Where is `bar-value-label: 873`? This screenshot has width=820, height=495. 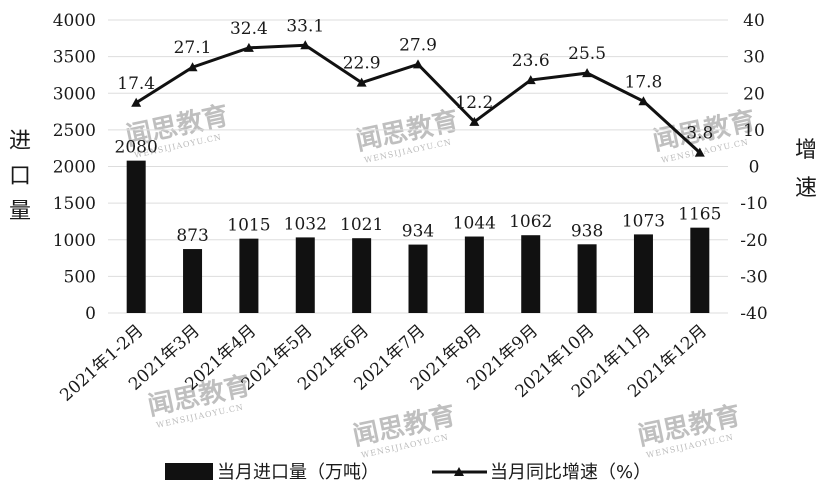
bar-value-label: 873 is located at coordinates (192, 236).